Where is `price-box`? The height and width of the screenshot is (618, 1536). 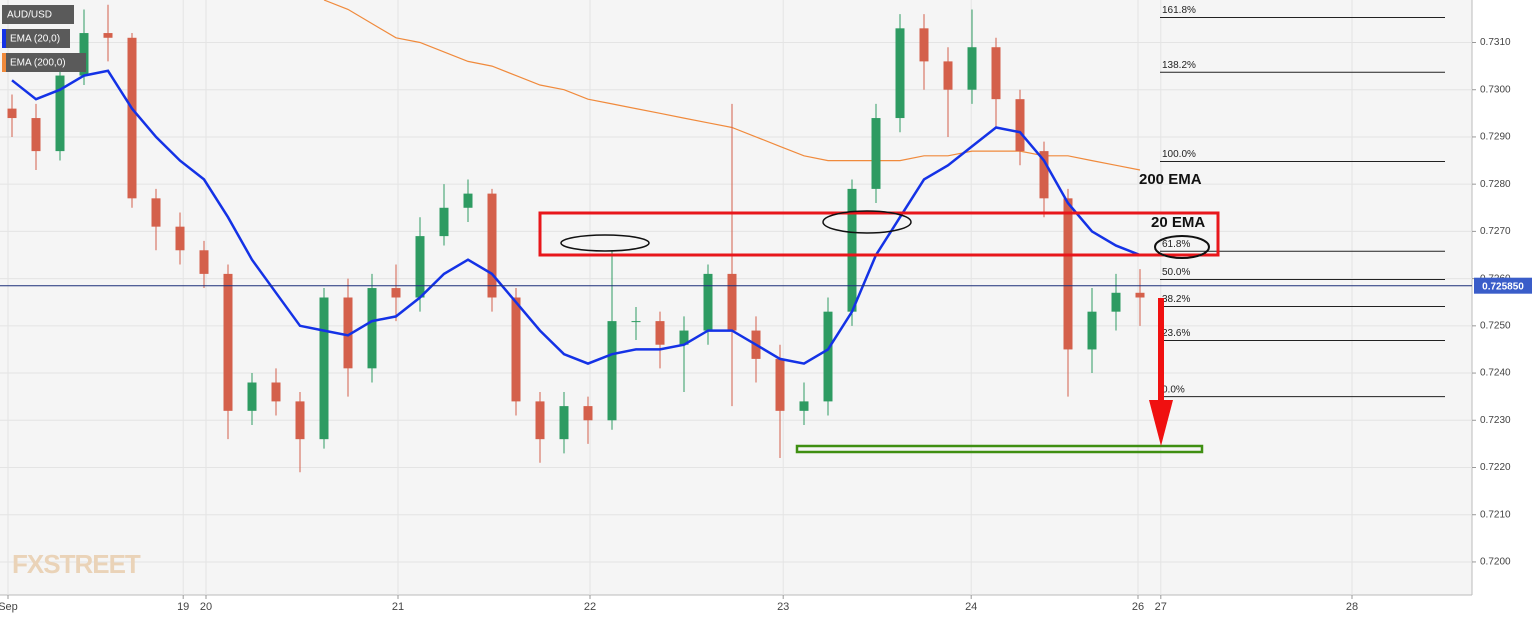
price-box is located at coordinates (1503, 285).